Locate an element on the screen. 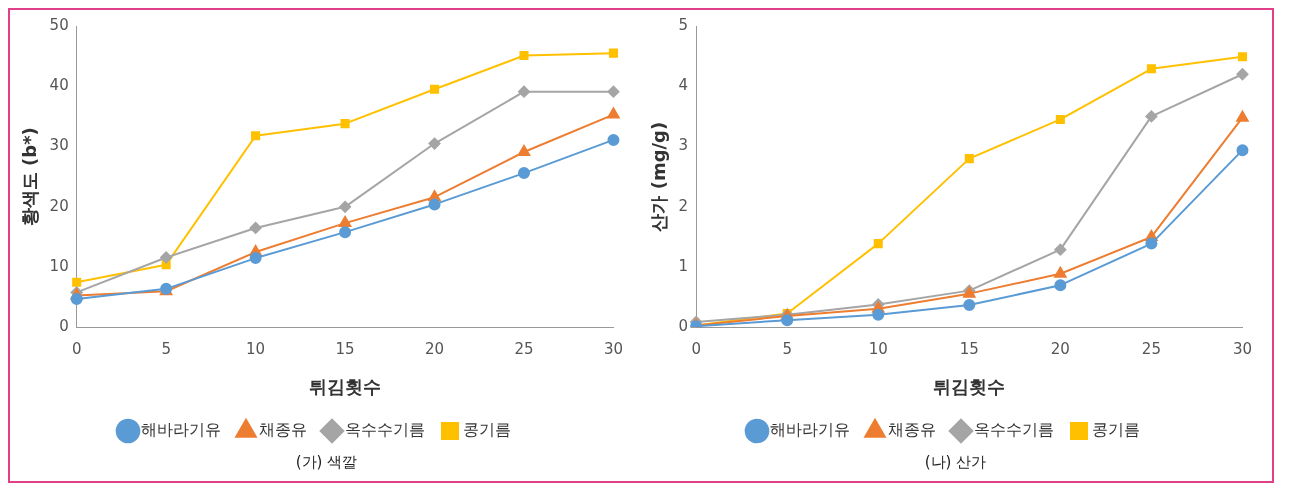  y-tick-label: 10 is located at coordinates (59, 266).